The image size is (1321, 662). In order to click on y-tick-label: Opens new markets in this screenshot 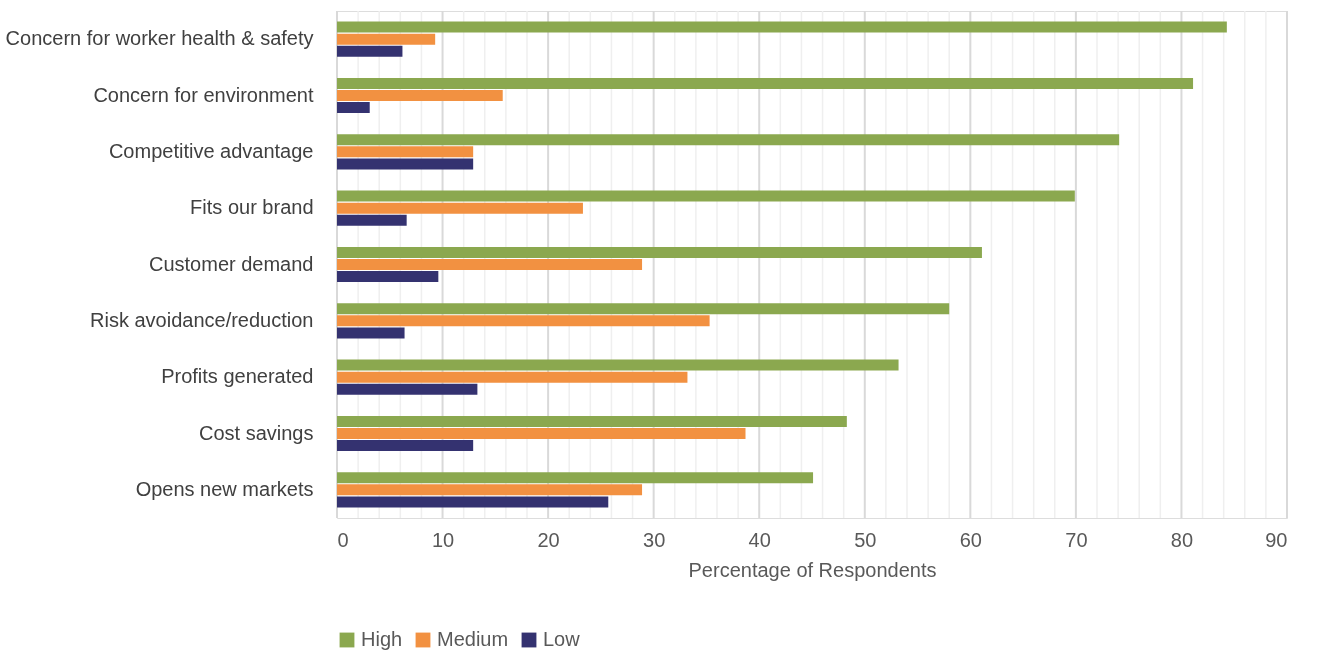, I will do `click(224, 488)`.